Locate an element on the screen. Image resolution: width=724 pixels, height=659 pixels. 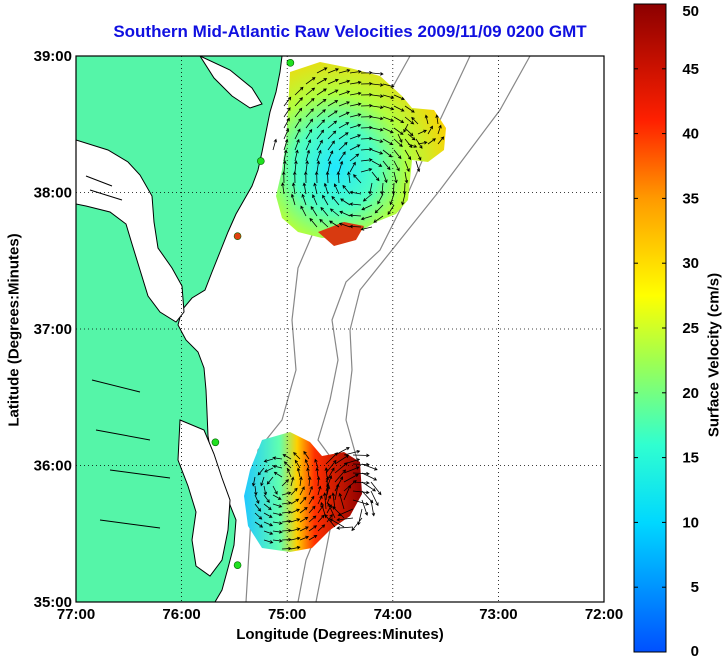
colorbar-tick-label: 5 is located at coordinates (695, 587).